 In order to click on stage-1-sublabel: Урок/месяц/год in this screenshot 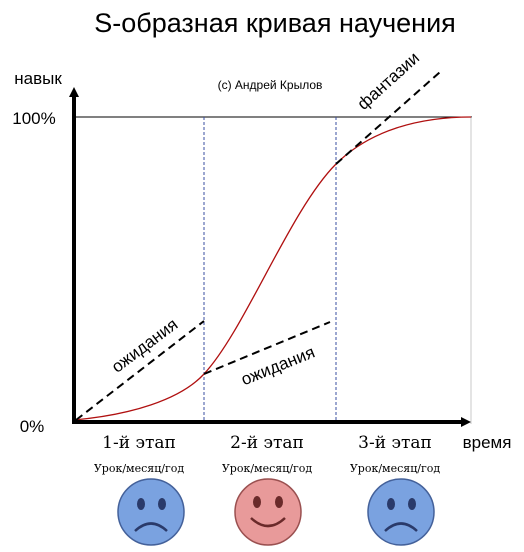, I will do `click(139, 468)`.